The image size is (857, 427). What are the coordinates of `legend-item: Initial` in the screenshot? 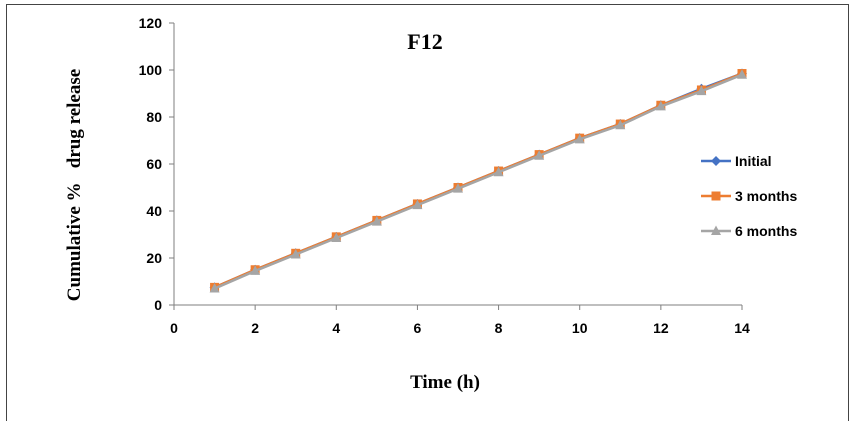 It's located at (736, 161).